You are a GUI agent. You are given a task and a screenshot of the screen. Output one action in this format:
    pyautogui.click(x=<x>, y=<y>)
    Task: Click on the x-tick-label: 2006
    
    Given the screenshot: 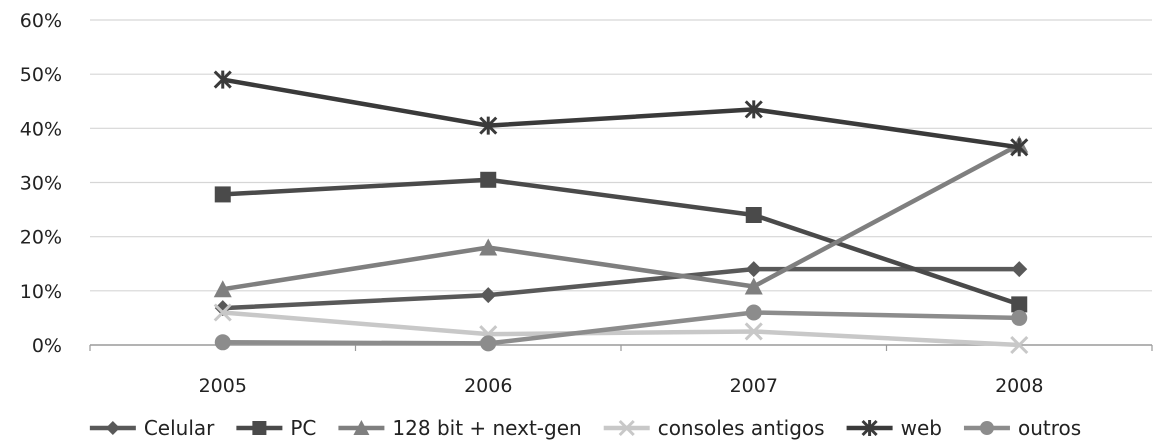 What is the action you would take?
    pyautogui.click(x=488, y=386)
    